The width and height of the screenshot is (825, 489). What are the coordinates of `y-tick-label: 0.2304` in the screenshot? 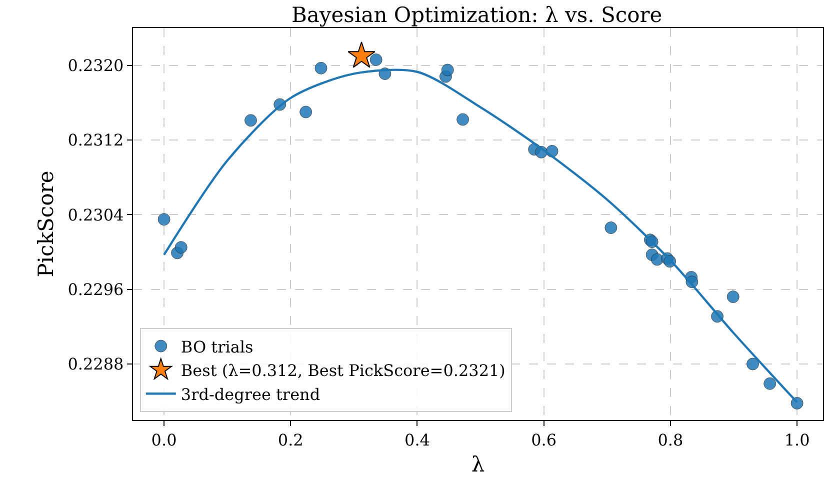 It's located at (96, 214).